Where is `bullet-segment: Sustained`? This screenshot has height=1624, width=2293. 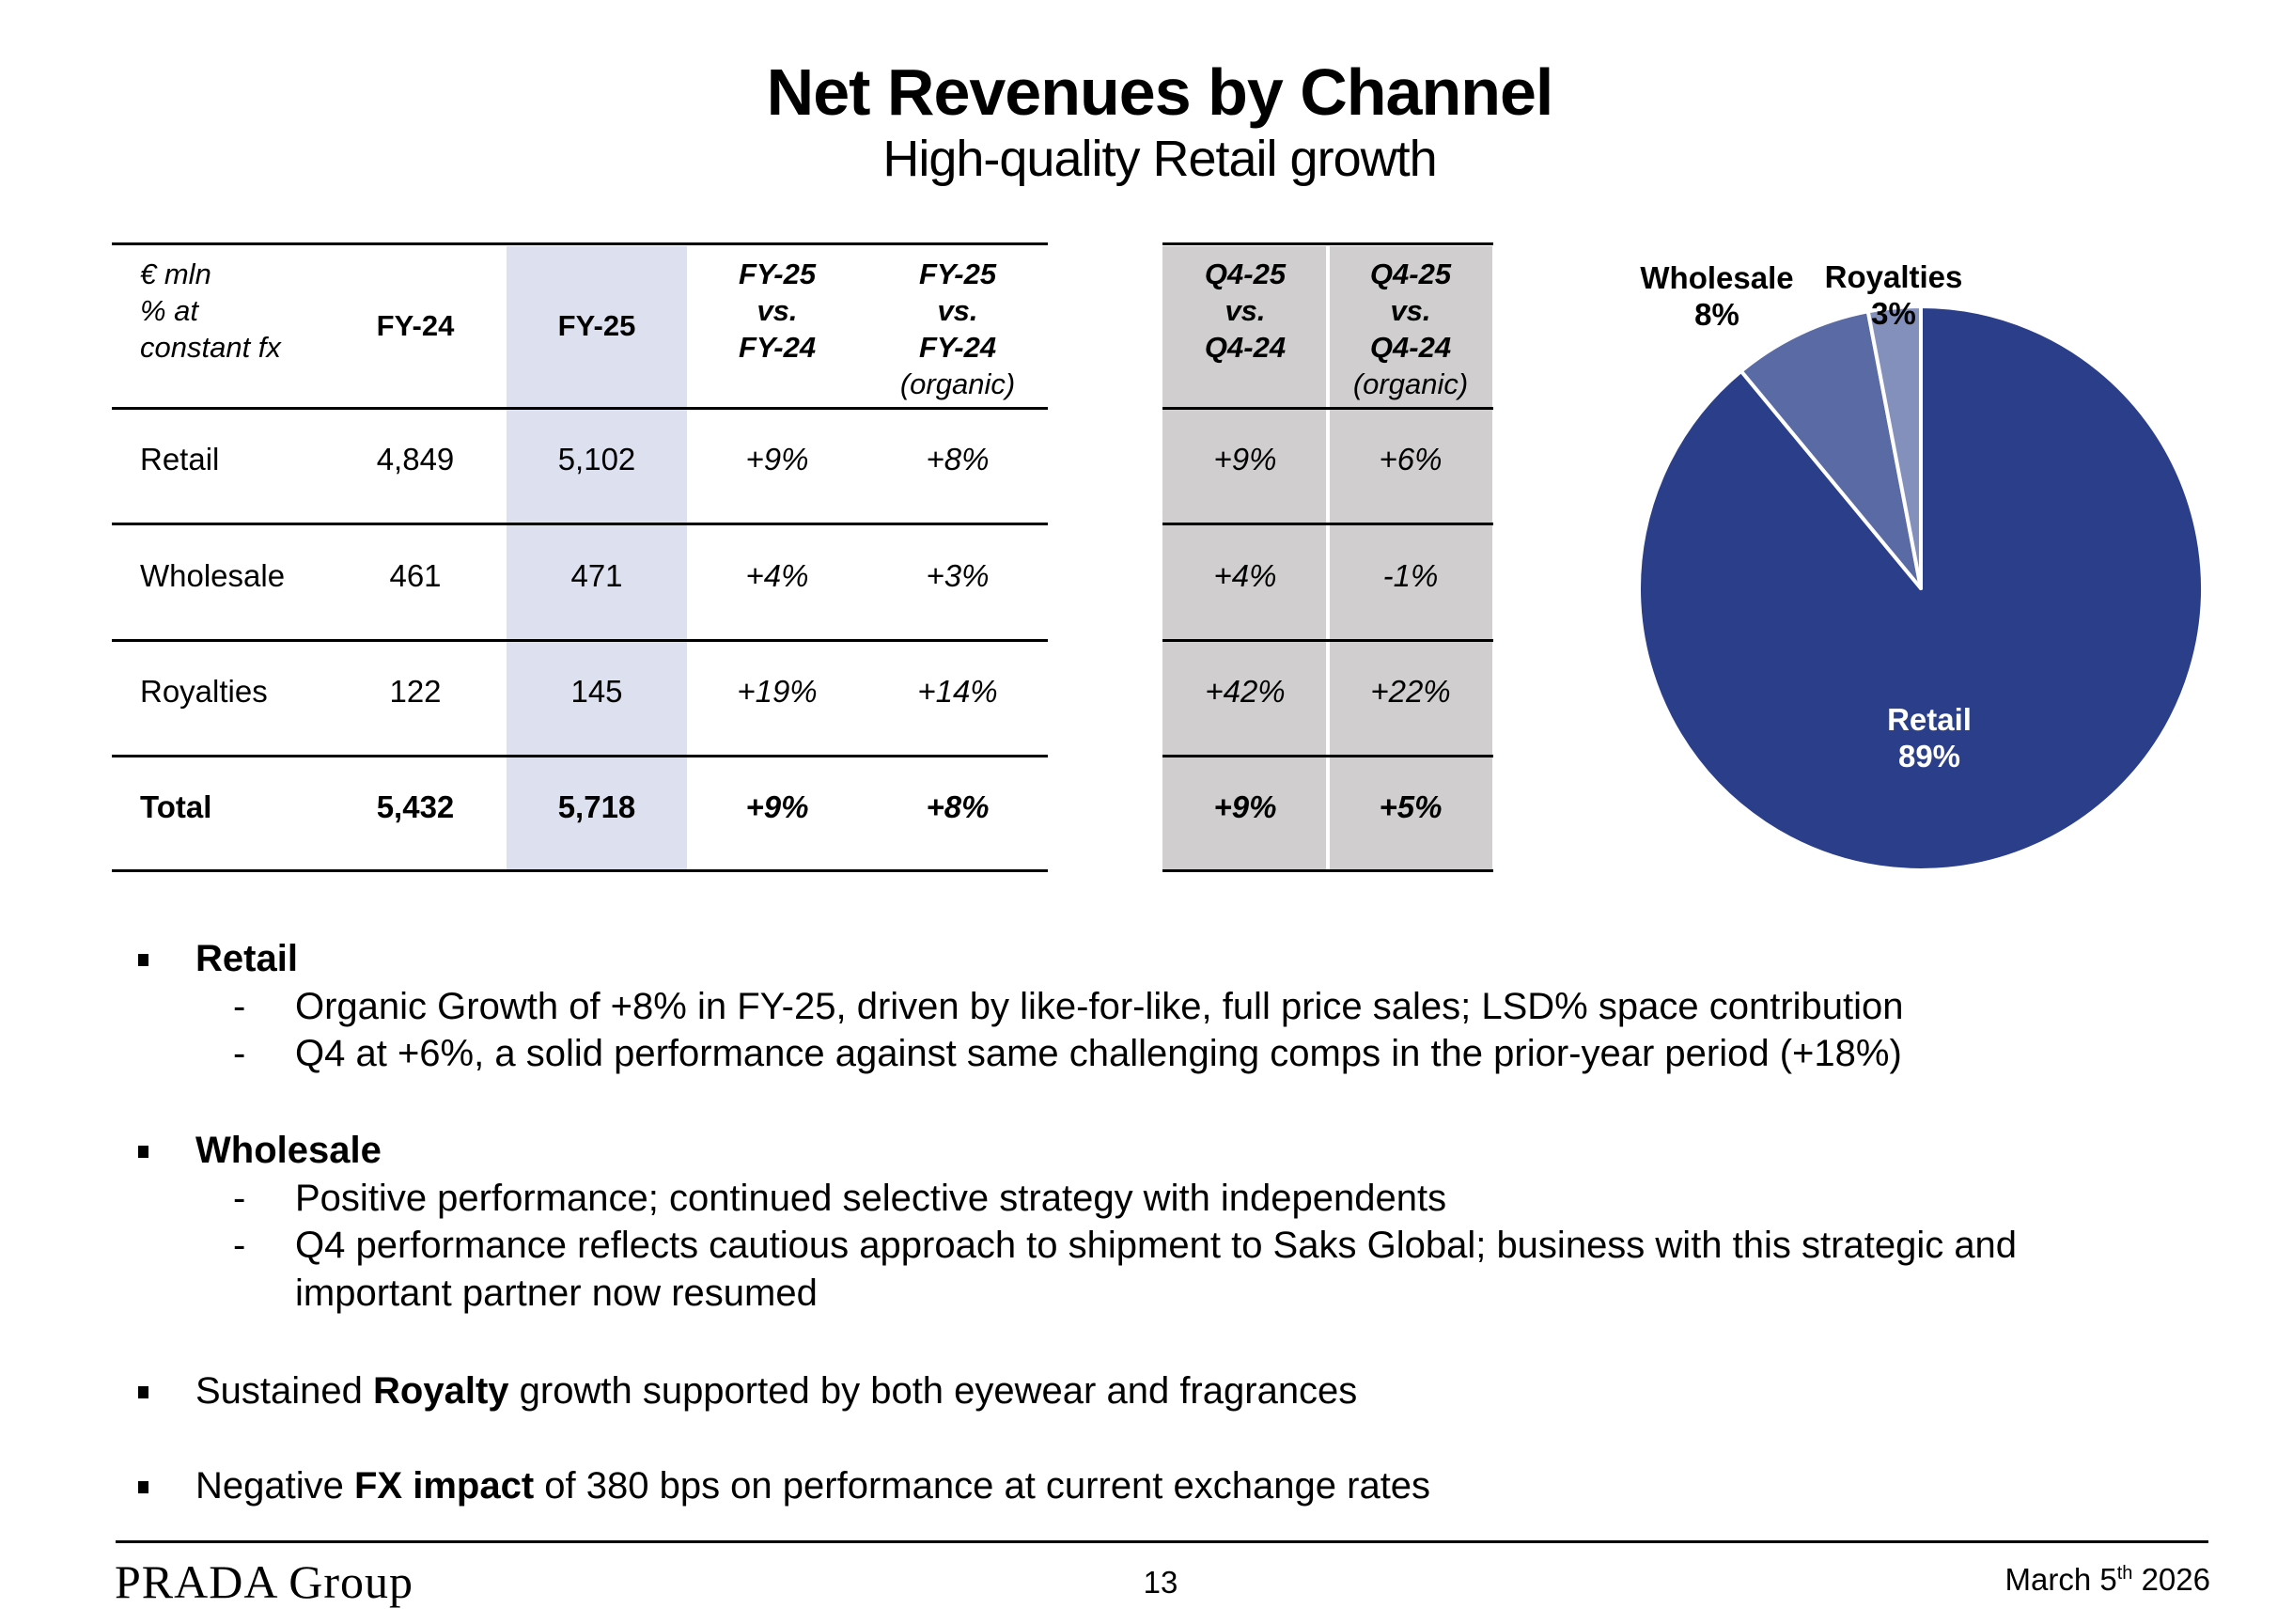
bullet-segment: Sustained is located at coordinates (284, 1391).